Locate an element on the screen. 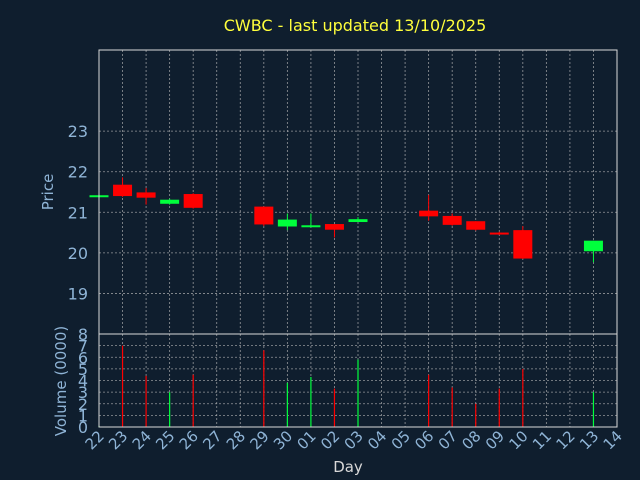 Image resolution: width=640 pixels, height=480 pixels. x-tick-label: 12 is located at coordinates (566, 440).